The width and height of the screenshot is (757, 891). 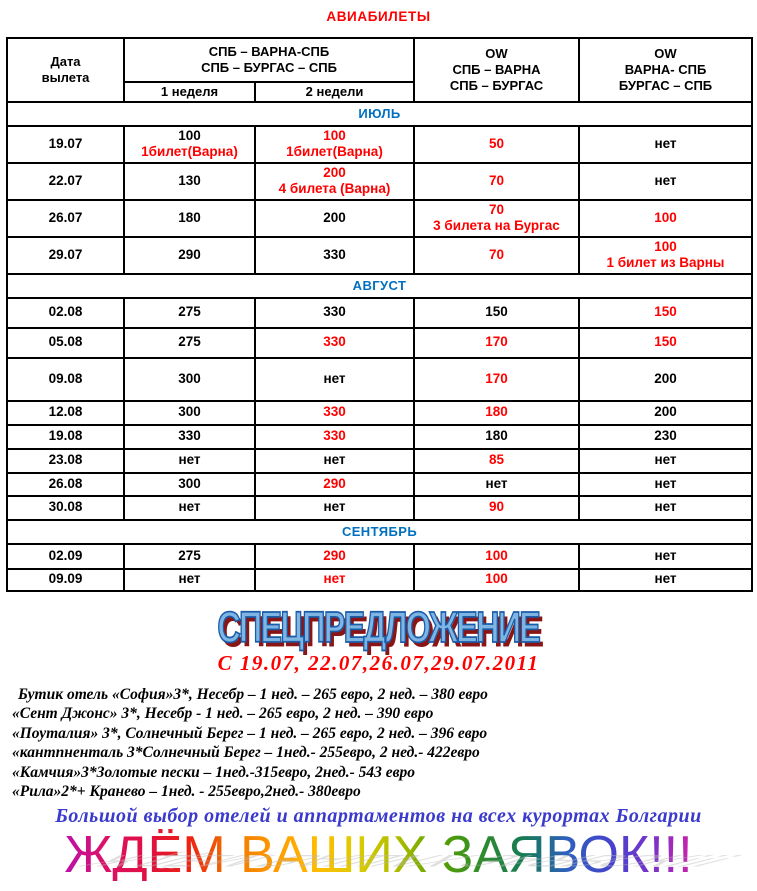 I want to click on table-row: 22.07 130 200 4 билета (Варна) 70 нет, so click(x=379, y=181).